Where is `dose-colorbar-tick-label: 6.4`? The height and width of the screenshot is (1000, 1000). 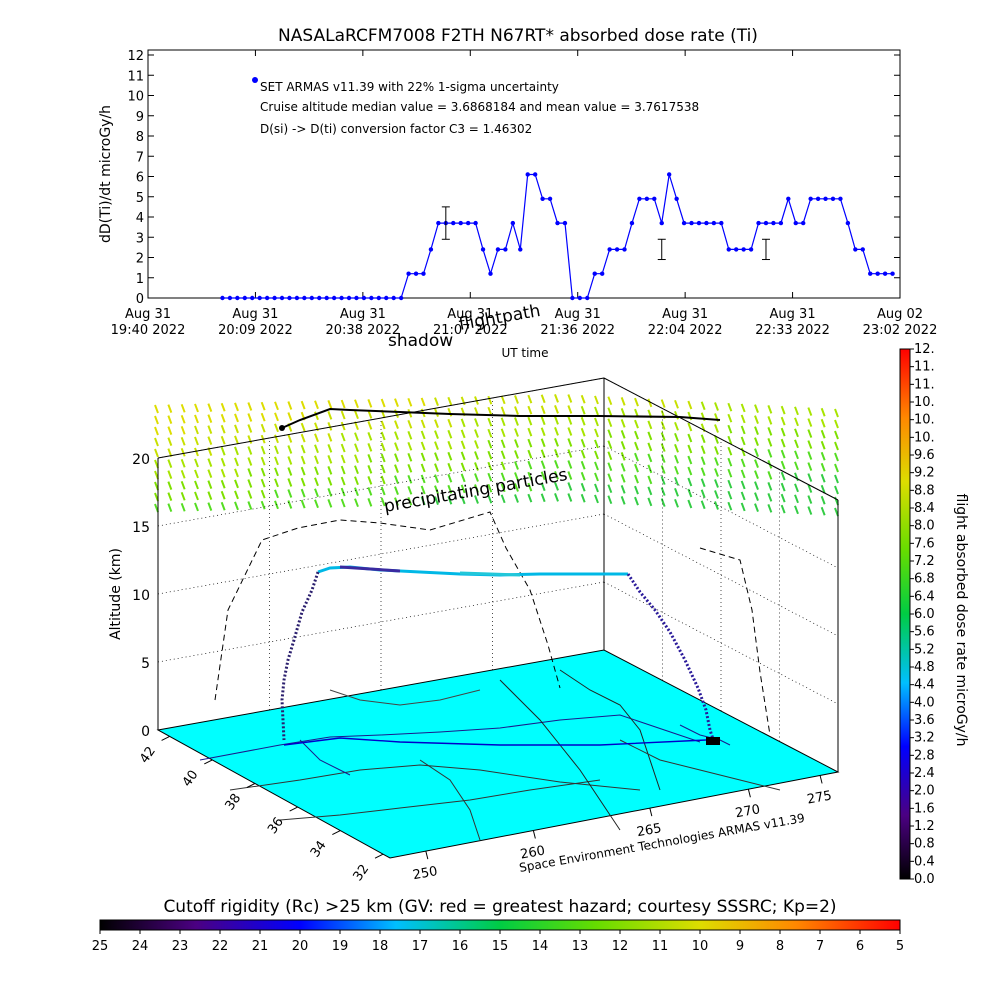
dose-colorbar-tick-label: 6.4 is located at coordinates (924, 596).